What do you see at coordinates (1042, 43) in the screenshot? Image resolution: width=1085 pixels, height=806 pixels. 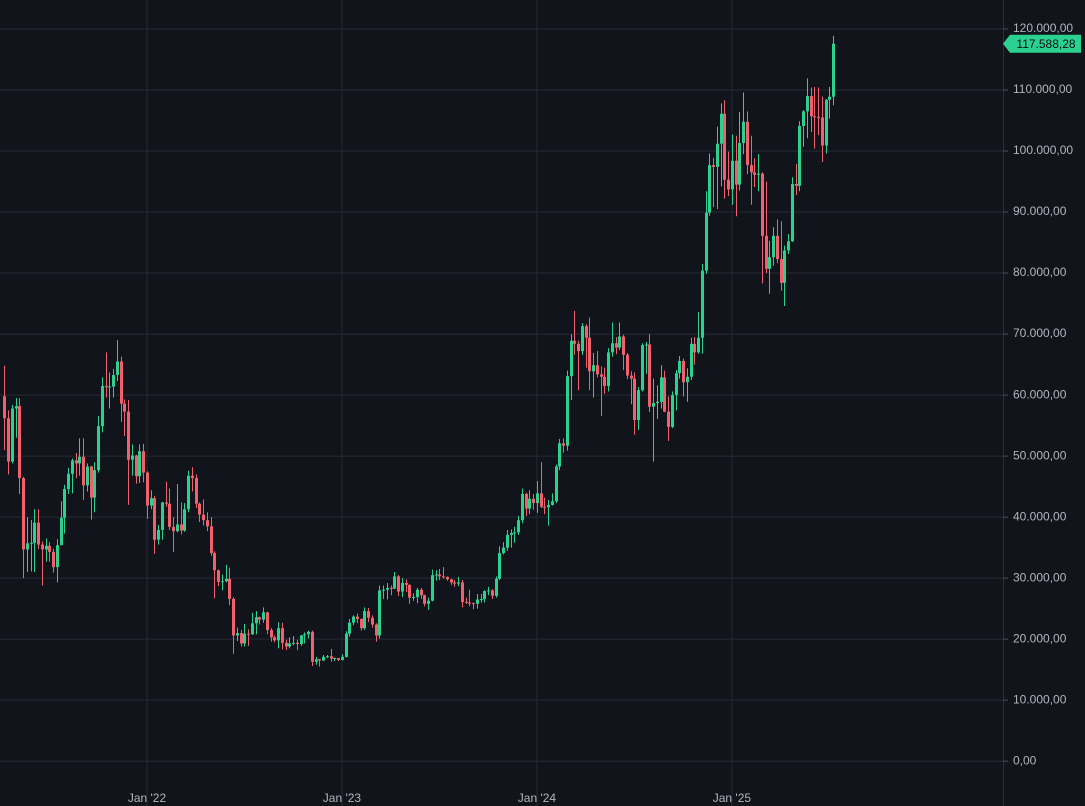 I see `last-price-tag` at bounding box center [1042, 43].